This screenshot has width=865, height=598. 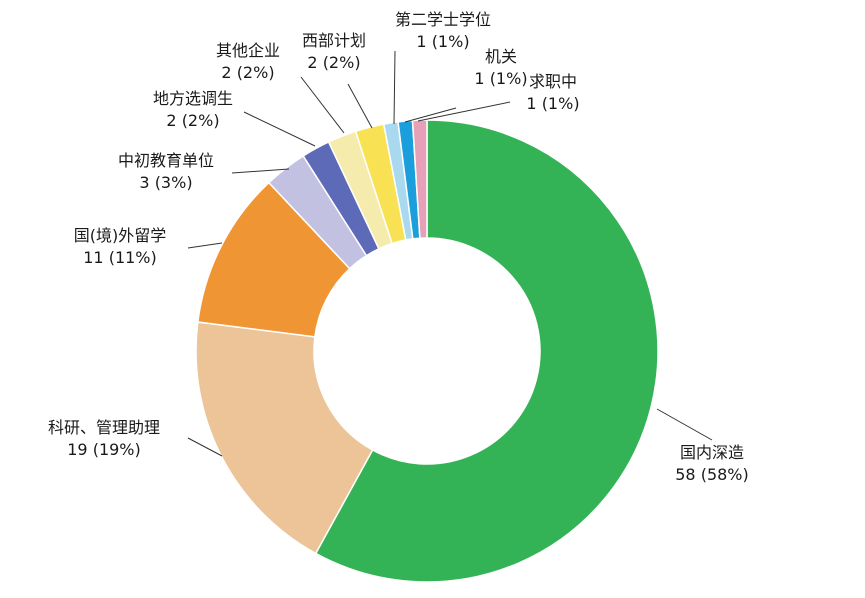 What do you see at coordinates (104, 449) in the screenshot?
I see `slice-value-label-2: 19 (19%)` at bounding box center [104, 449].